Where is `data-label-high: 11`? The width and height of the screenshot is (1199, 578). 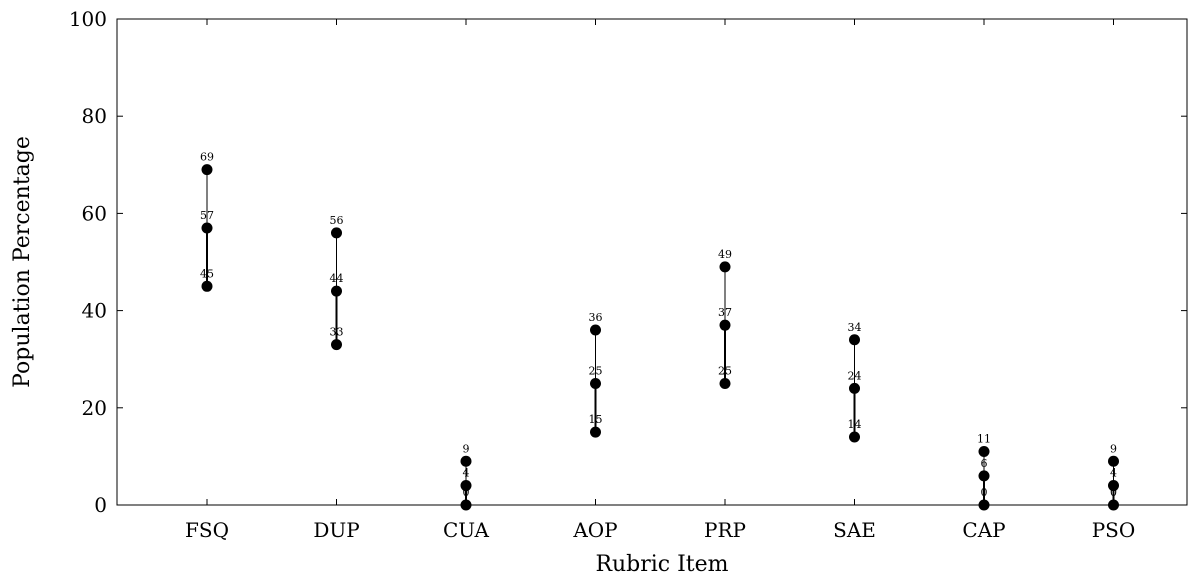
data-label-high: 11 is located at coordinates (984, 439).